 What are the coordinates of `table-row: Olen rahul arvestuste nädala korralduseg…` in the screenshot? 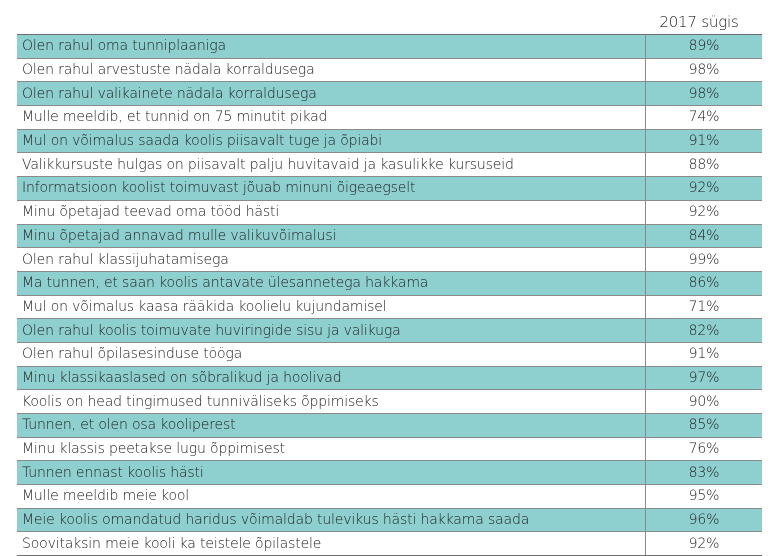 It's located at (389, 70).